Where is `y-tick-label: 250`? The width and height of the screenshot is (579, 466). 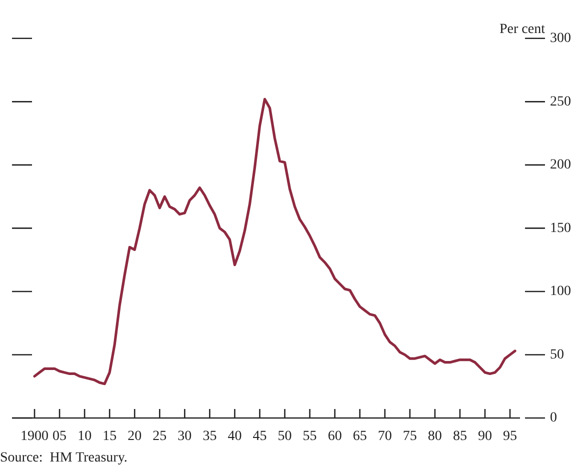
y-tick-label: 250 is located at coordinates (560, 102).